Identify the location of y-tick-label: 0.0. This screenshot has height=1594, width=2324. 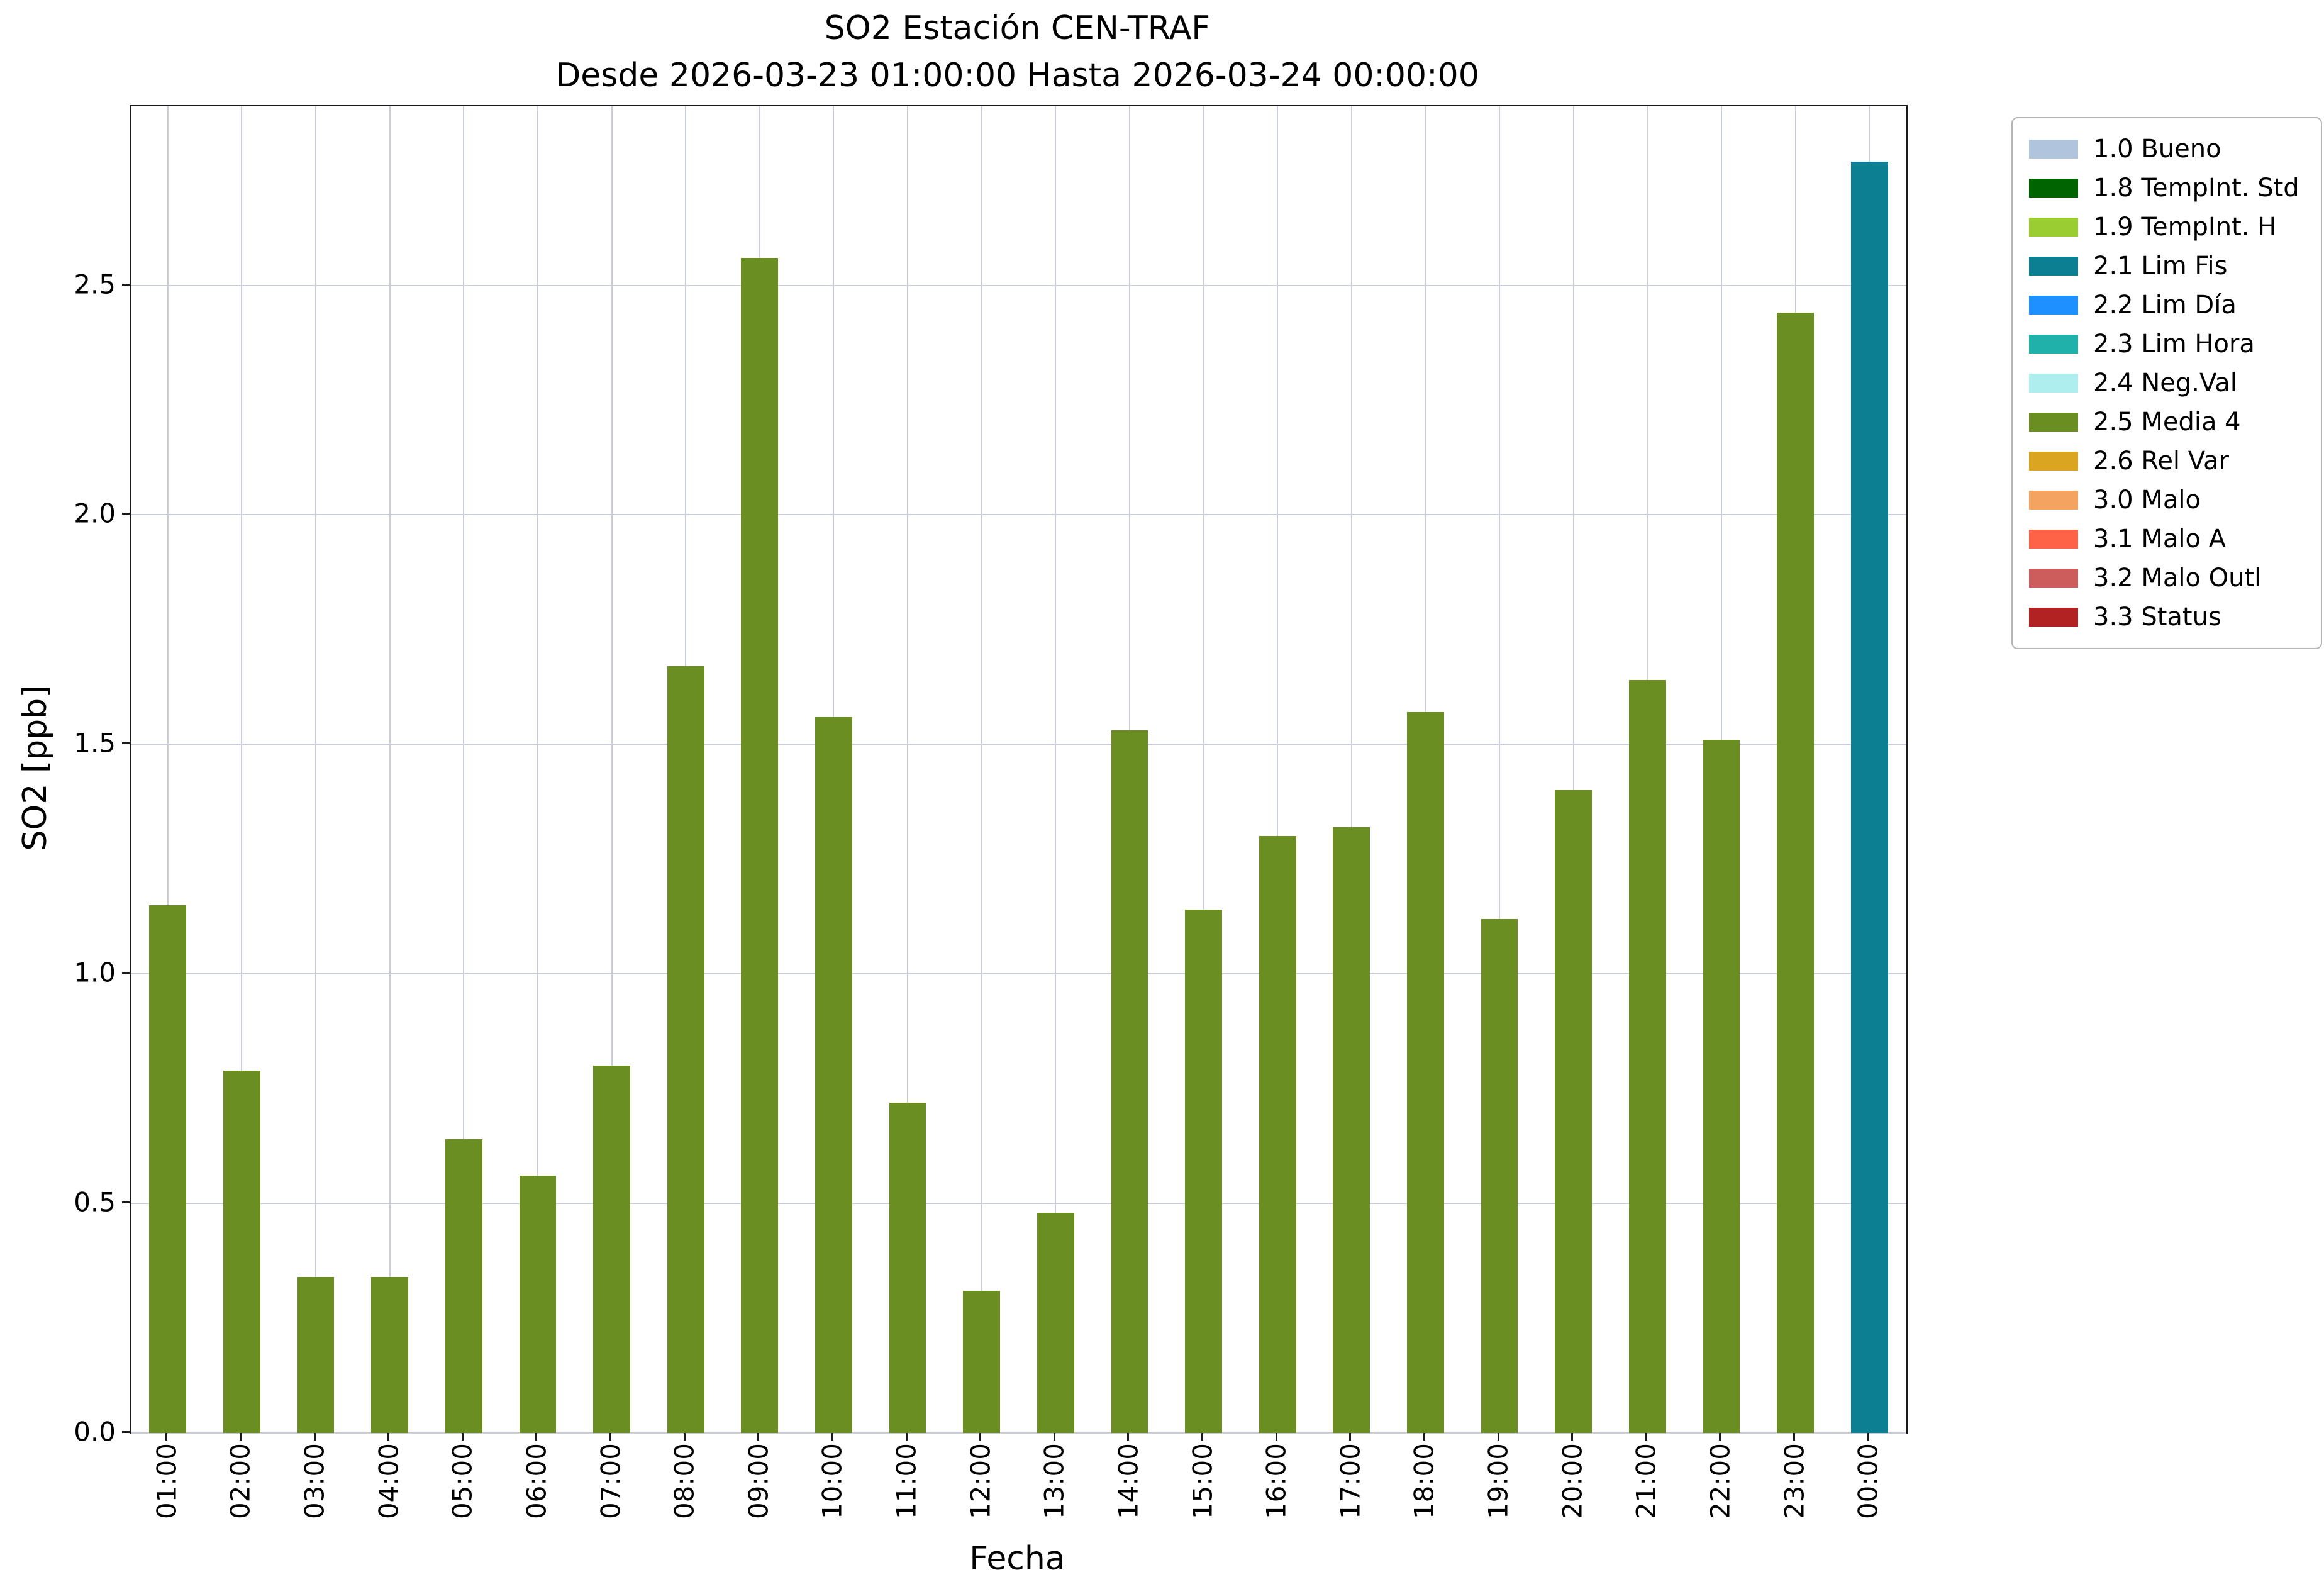
(95, 1431).